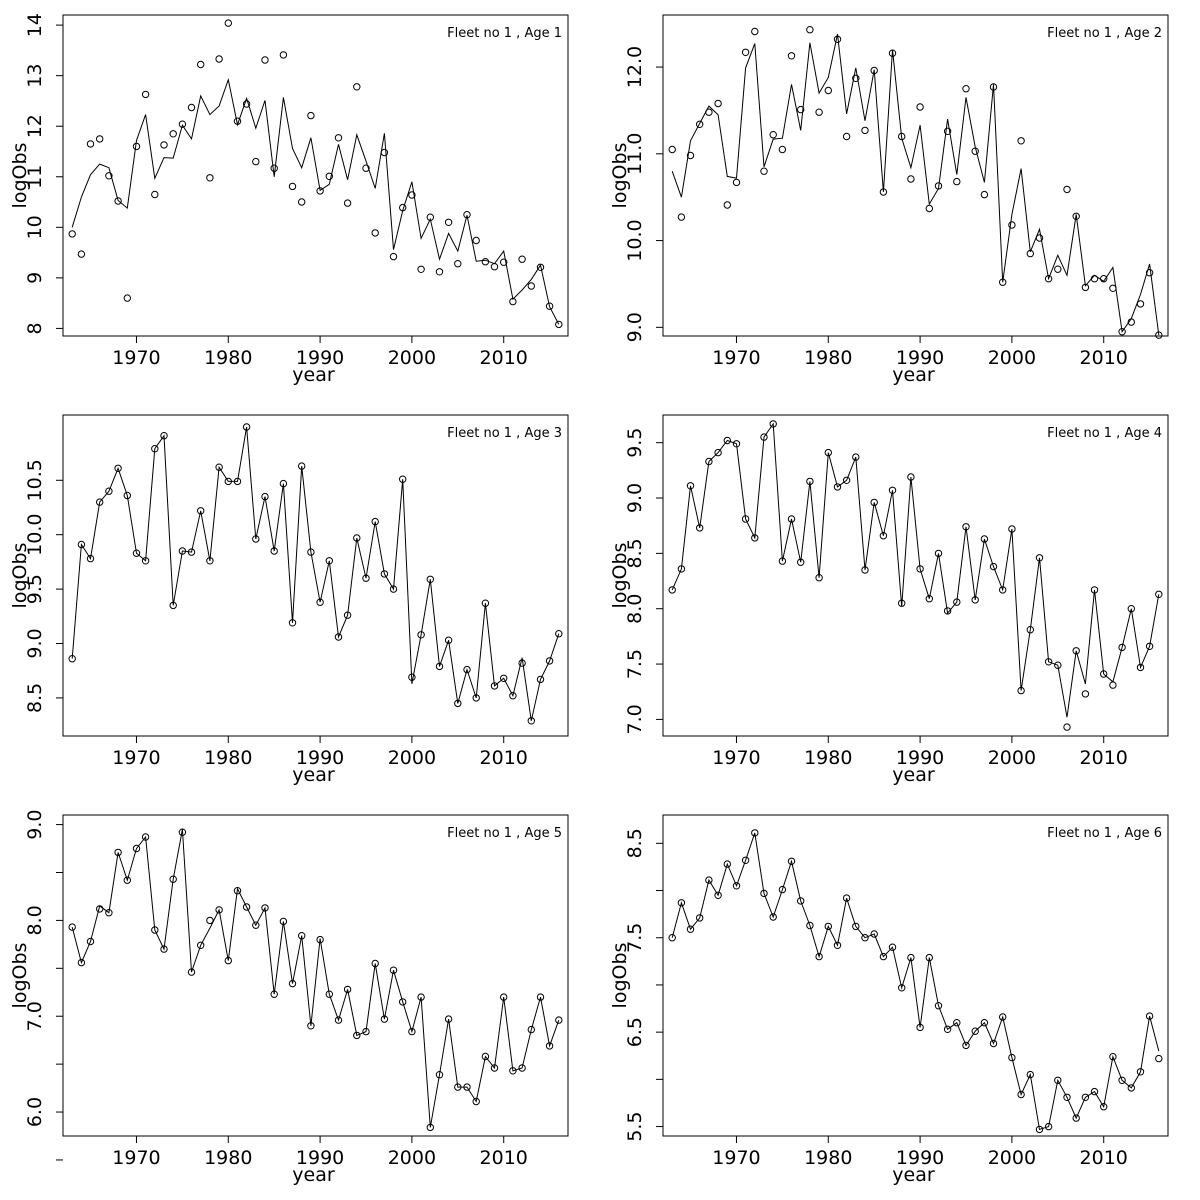 The height and width of the screenshot is (1200, 1200). I want to click on y-tick-label: 5.5, so click(635, 1126).